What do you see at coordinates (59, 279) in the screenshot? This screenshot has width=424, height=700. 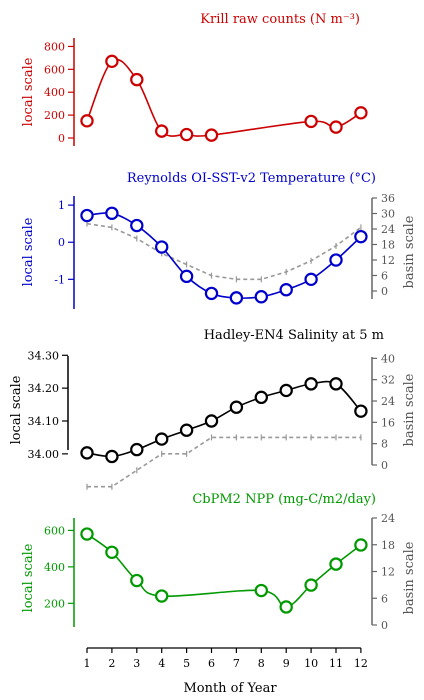 I see `y-tick-label-left: -1` at bounding box center [59, 279].